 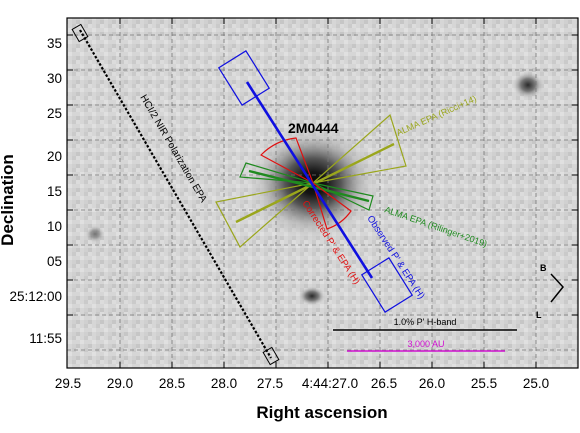 I want to click on y-tick-label: 20, so click(x=54, y=156).